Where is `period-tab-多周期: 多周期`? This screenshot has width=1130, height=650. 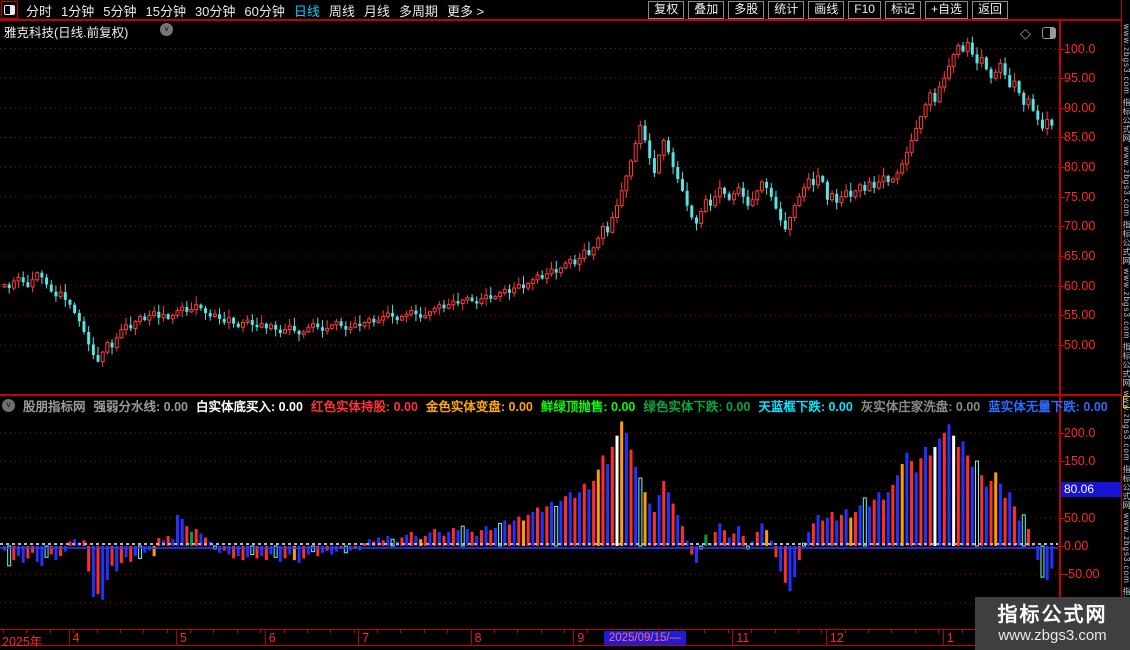 period-tab-多周期: 多周期 is located at coordinates (418, 11).